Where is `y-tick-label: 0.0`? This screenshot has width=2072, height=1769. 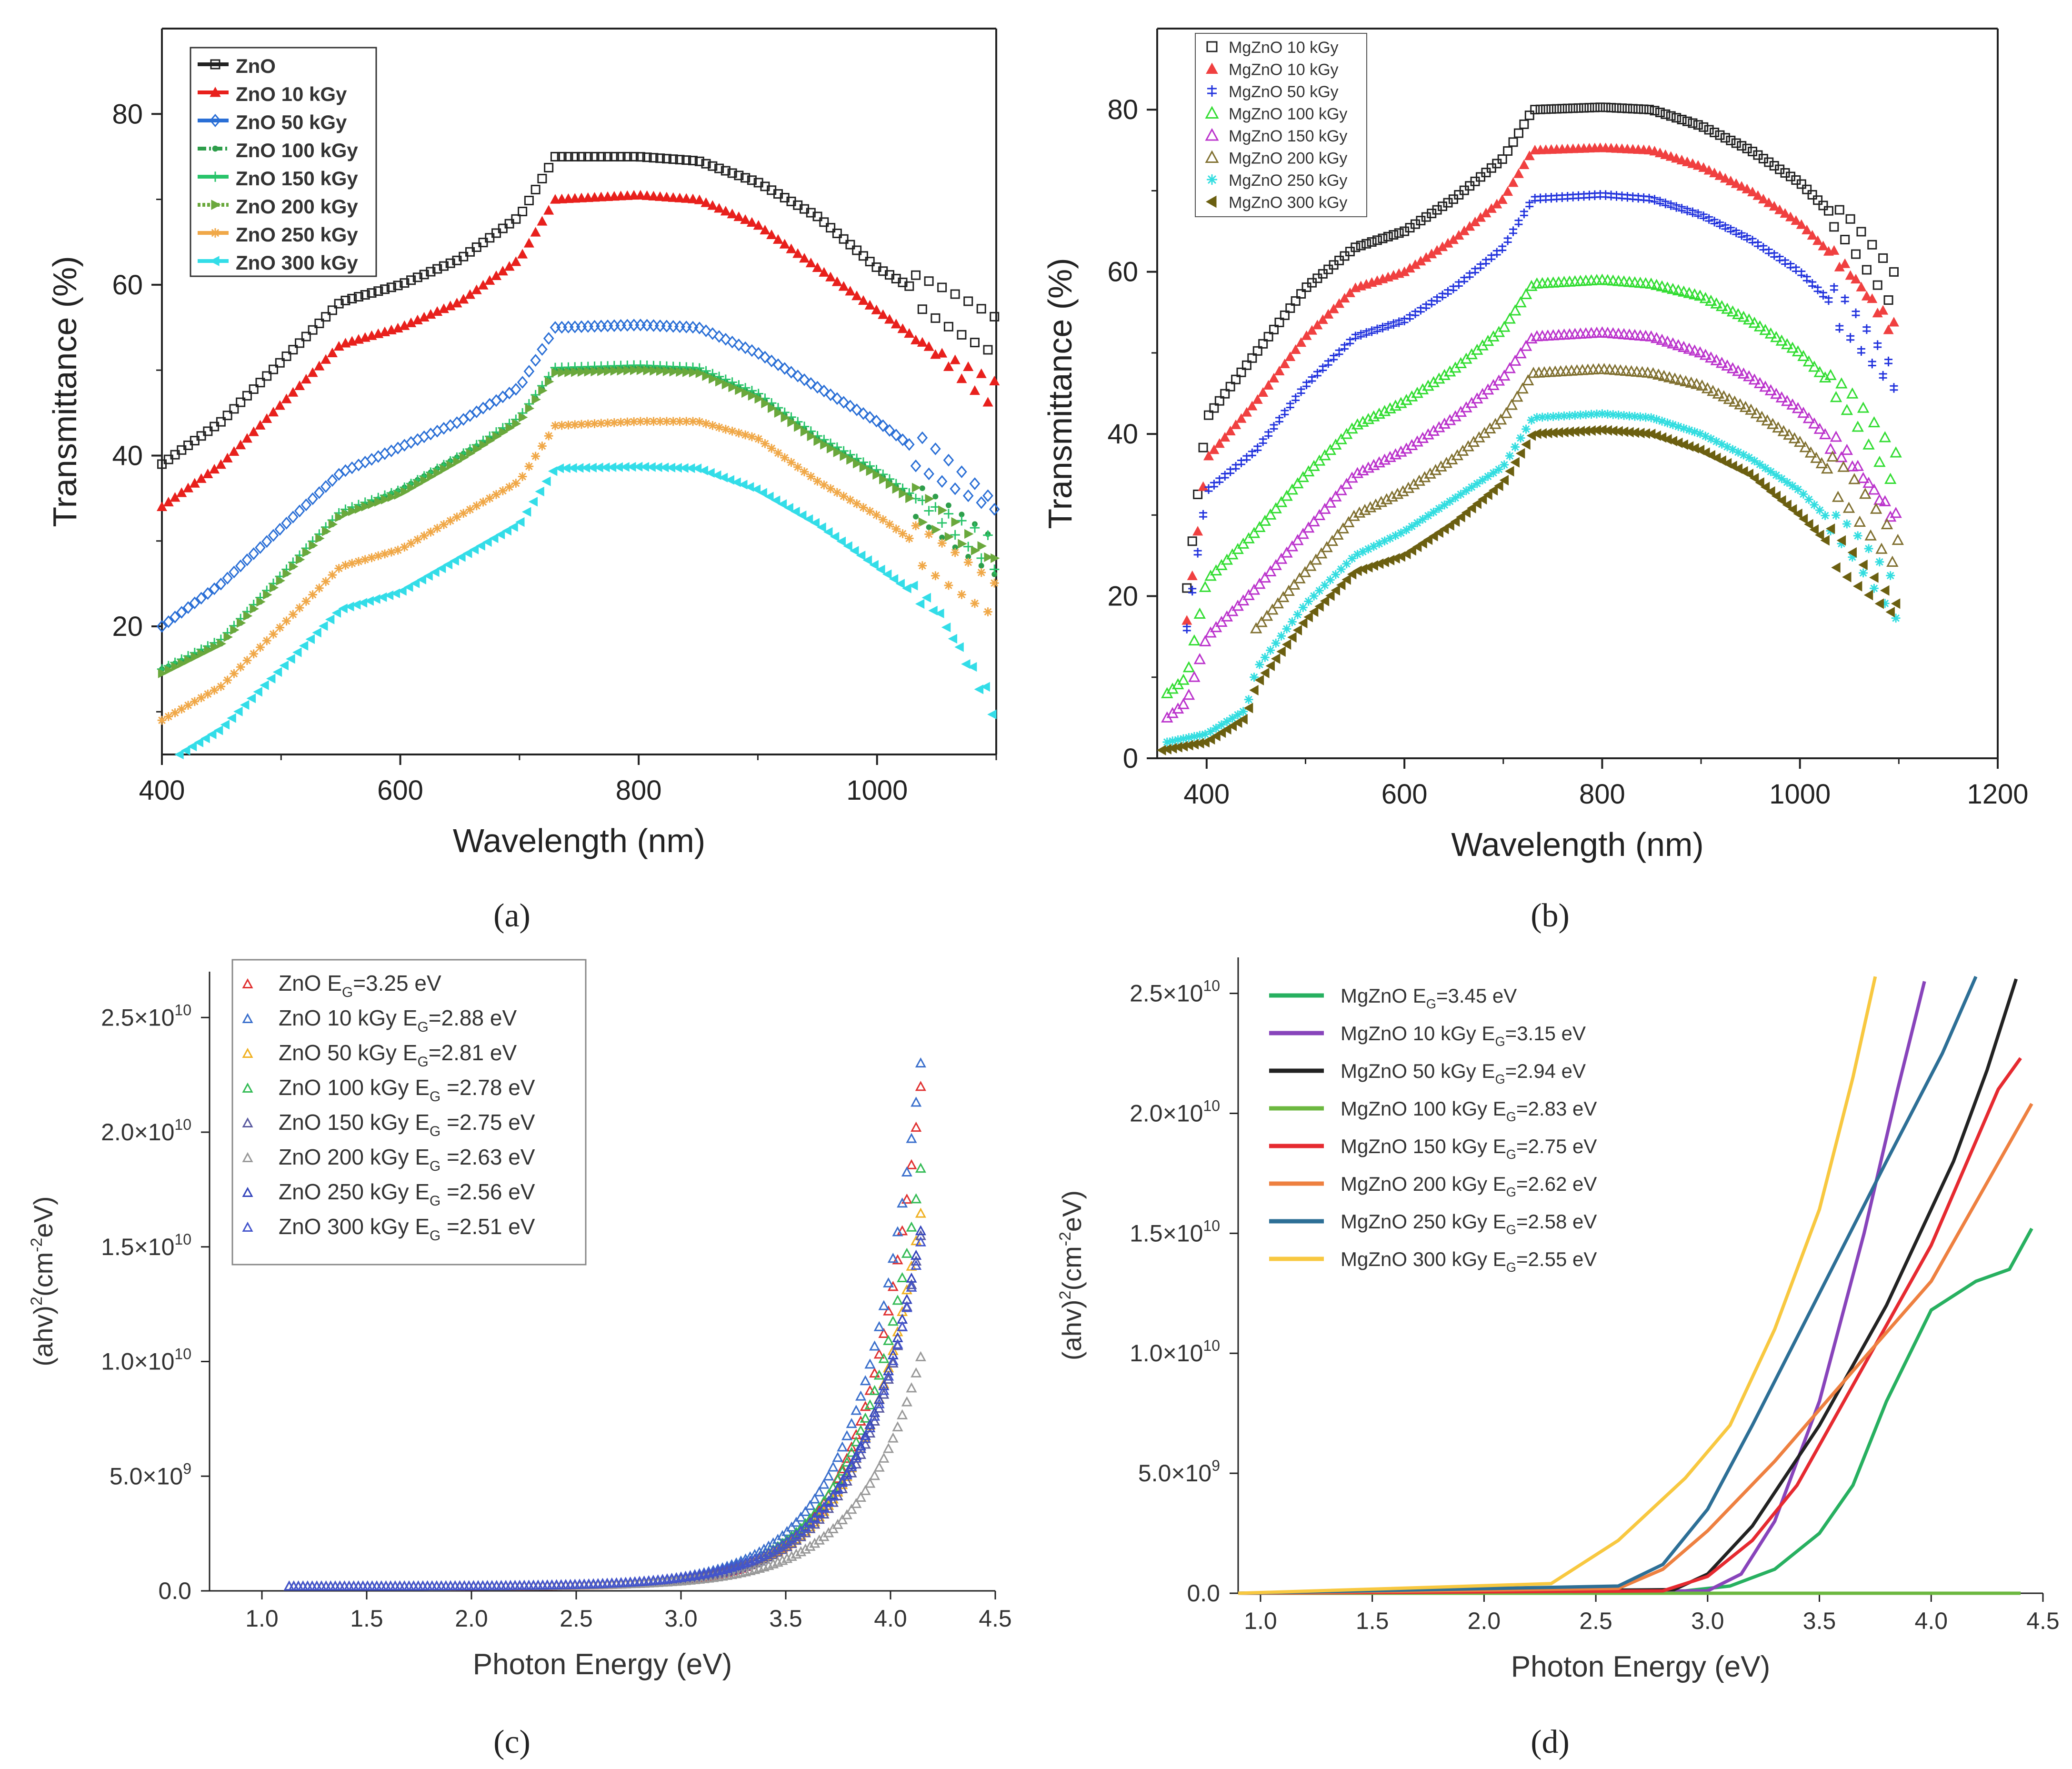 y-tick-label: 0.0 is located at coordinates (174, 1591).